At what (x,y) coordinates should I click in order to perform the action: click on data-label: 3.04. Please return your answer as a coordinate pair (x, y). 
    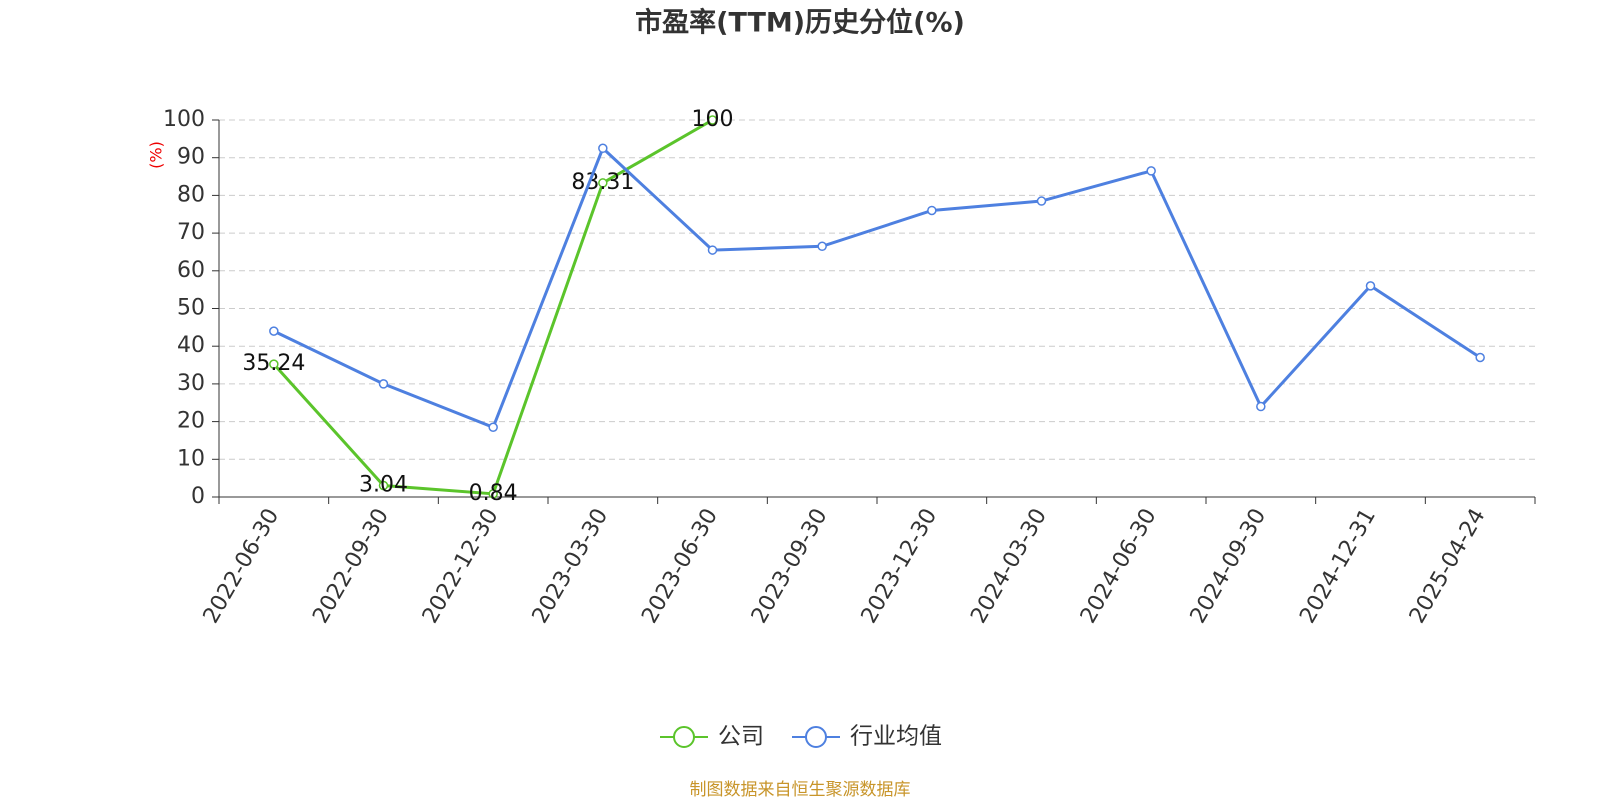
    Looking at the image, I should click on (383, 485).